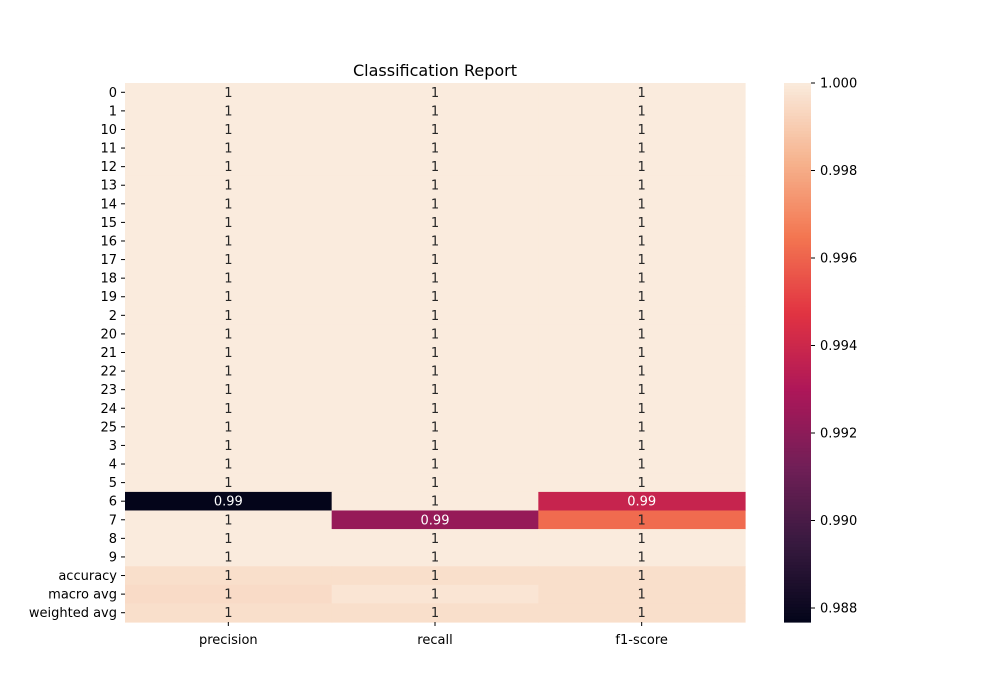  Describe the element at coordinates (108, 260) in the screenshot. I see `y-tick-label: 17` at that location.